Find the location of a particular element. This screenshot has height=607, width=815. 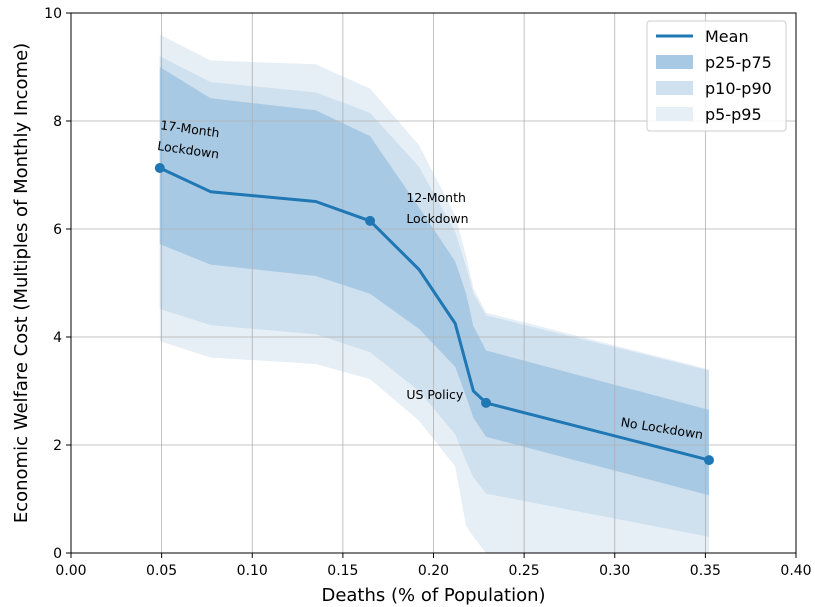

x-tick-label: 0.15 is located at coordinates (342, 571).